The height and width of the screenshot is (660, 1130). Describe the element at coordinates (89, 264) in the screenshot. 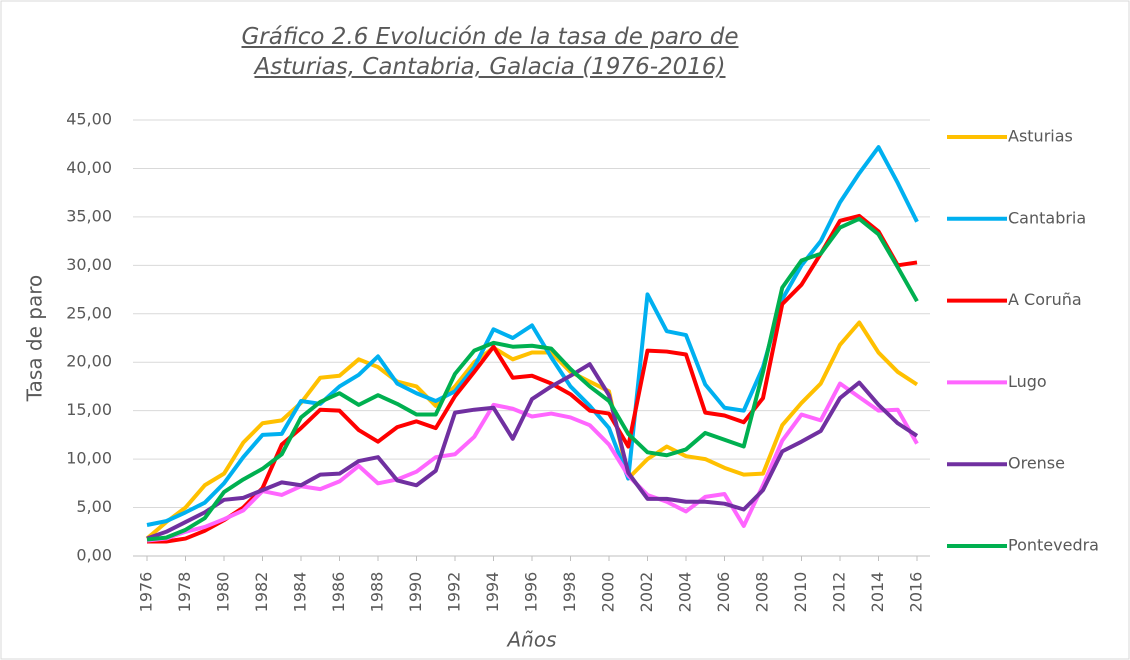

I see `y-tick-label: 30,00` at that location.